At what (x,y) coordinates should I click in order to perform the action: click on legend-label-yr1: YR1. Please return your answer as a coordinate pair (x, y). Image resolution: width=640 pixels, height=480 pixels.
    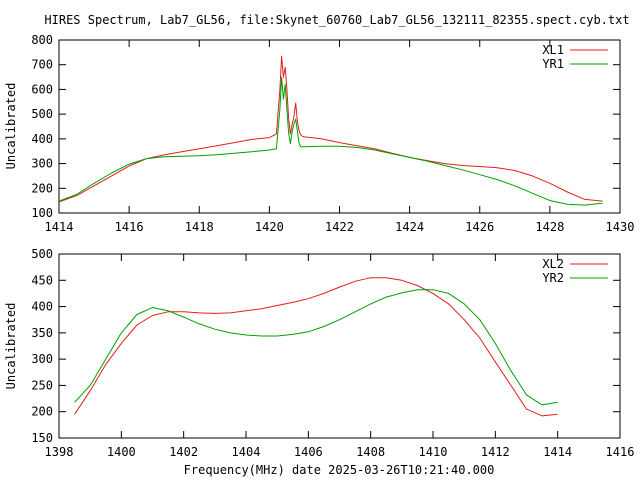
    Looking at the image, I should click on (553, 64).